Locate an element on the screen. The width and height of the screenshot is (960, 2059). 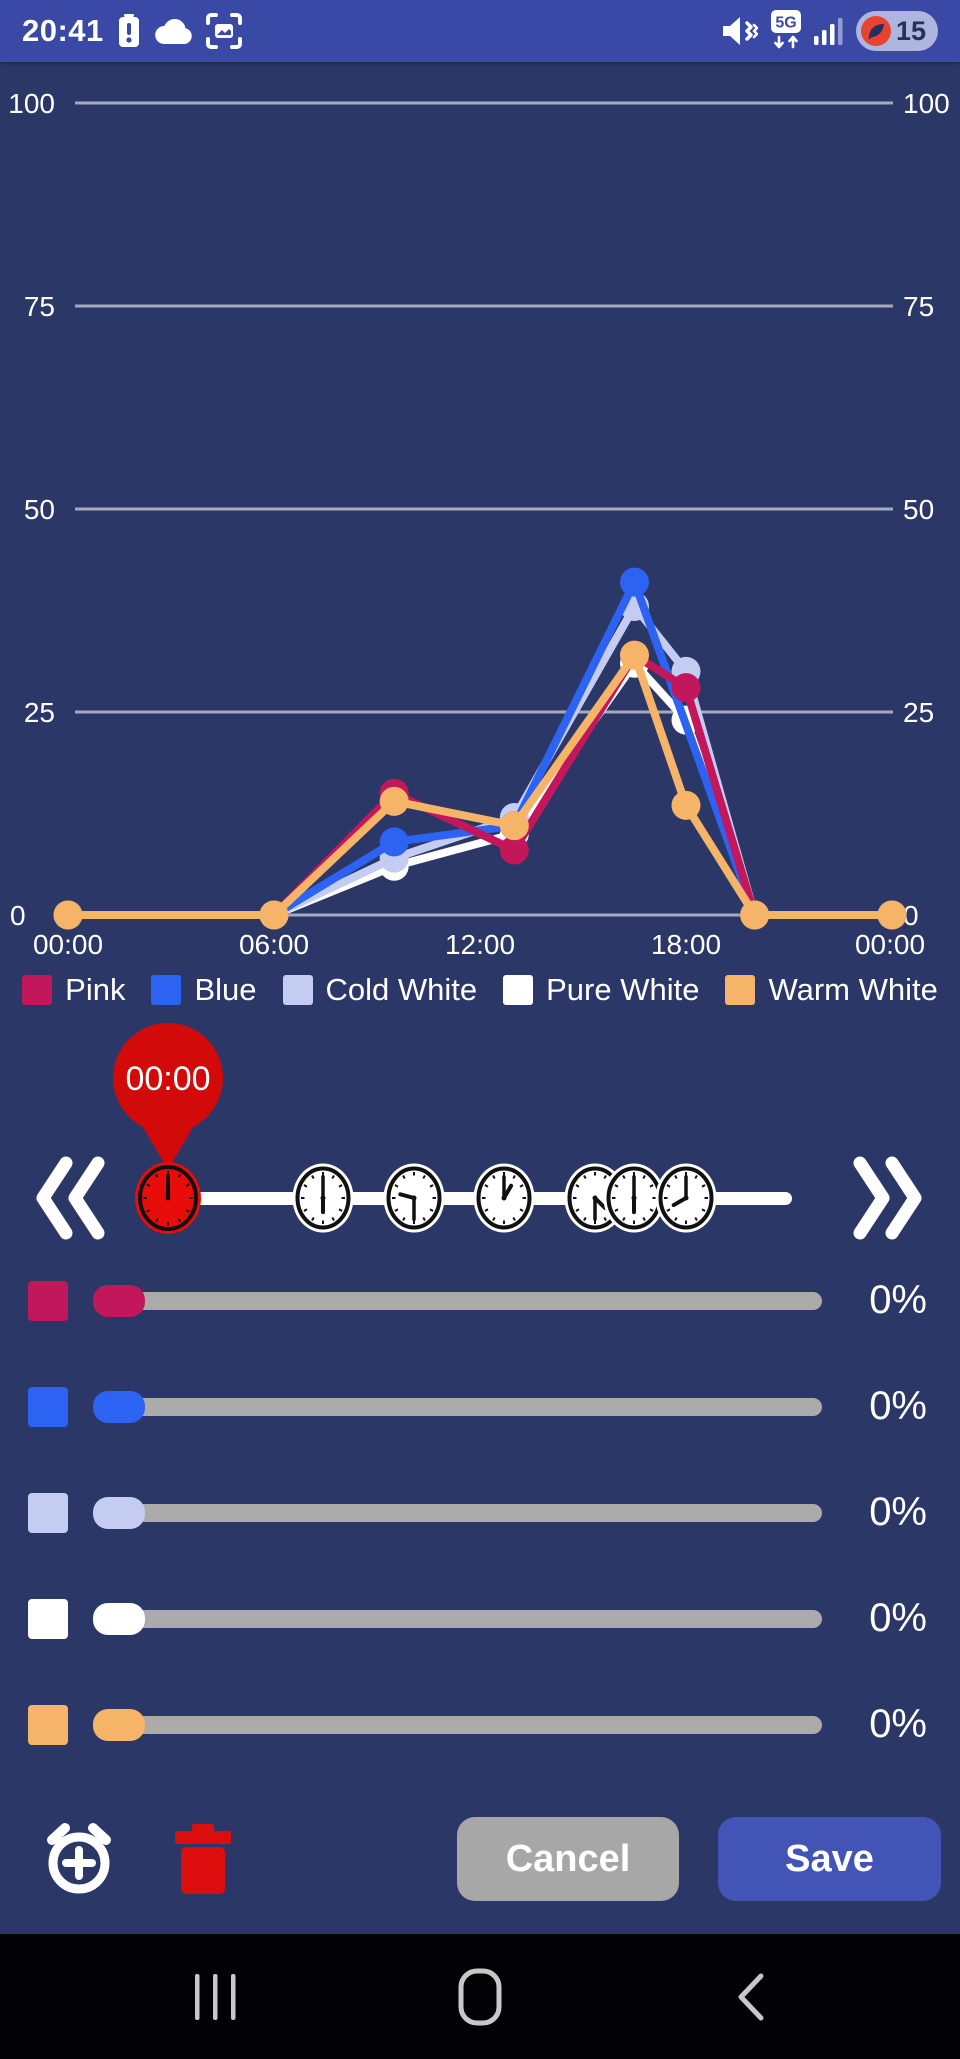
time-point-clock-selected is located at coordinates (168, 1200).